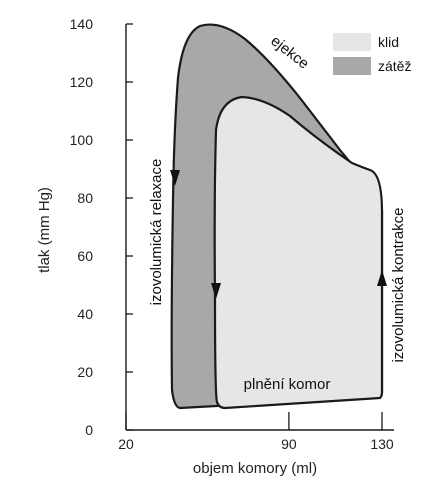 The width and height of the screenshot is (436, 484). What do you see at coordinates (382, 278) in the screenshot?
I see `arrow-up-kontrakce-icon` at bounding box center [382, 278].